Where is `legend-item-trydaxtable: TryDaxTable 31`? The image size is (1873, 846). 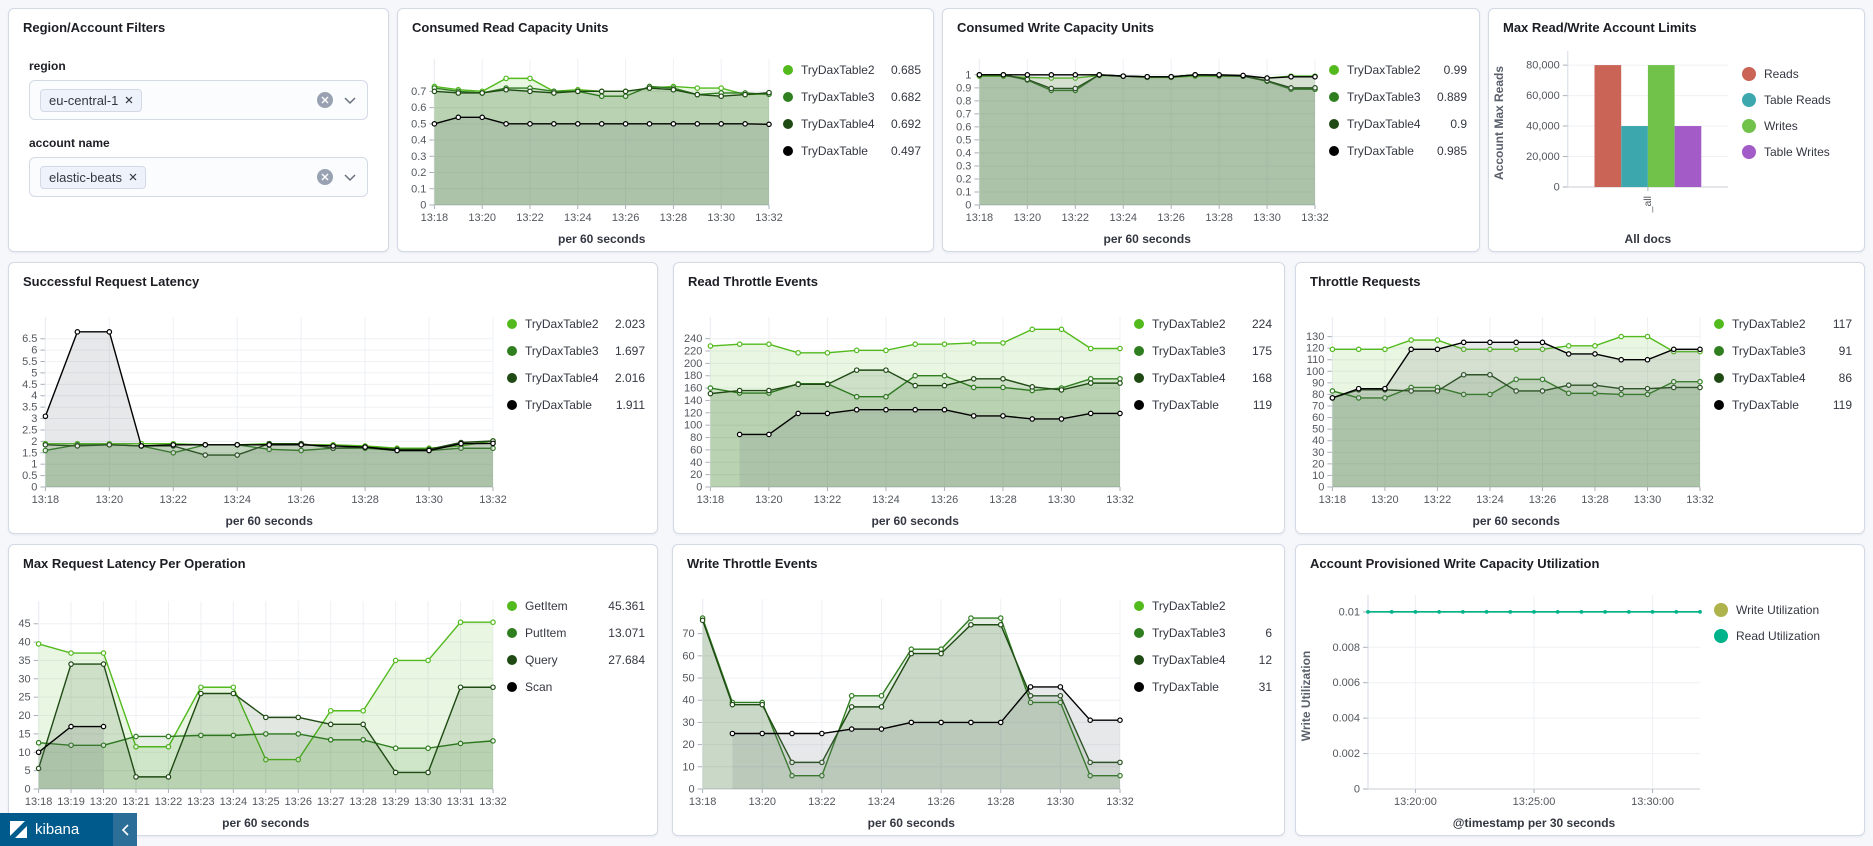
legend-item-trydaxtable: TryDaxTable 31 is located at coordinates (1203, 687).